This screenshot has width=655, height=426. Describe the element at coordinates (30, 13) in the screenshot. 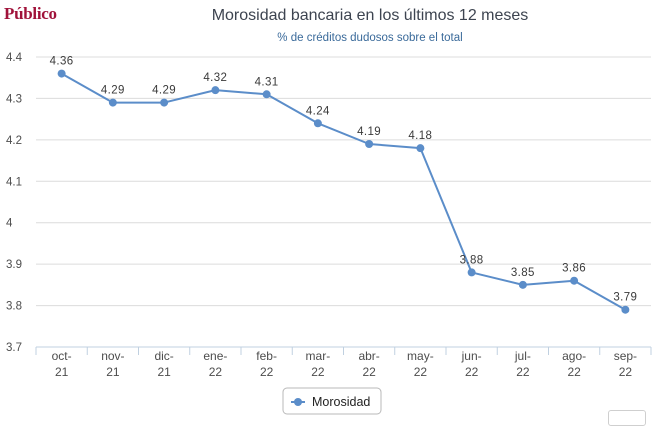

I see `publico-logo: Público` at that location.